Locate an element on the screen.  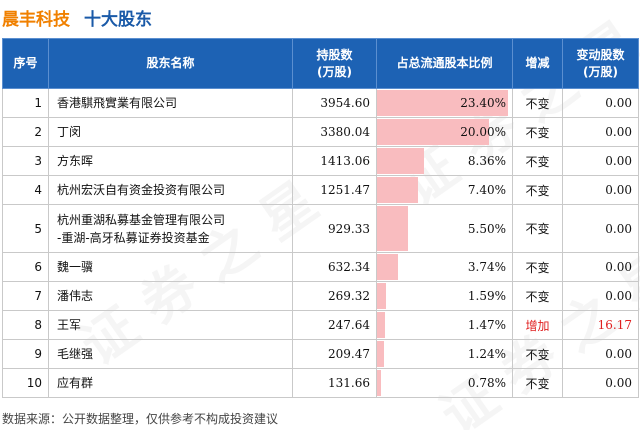
table-row: 8 王军 247.64 1.47% 增加 16.17 is located at coordinates (320, 325).